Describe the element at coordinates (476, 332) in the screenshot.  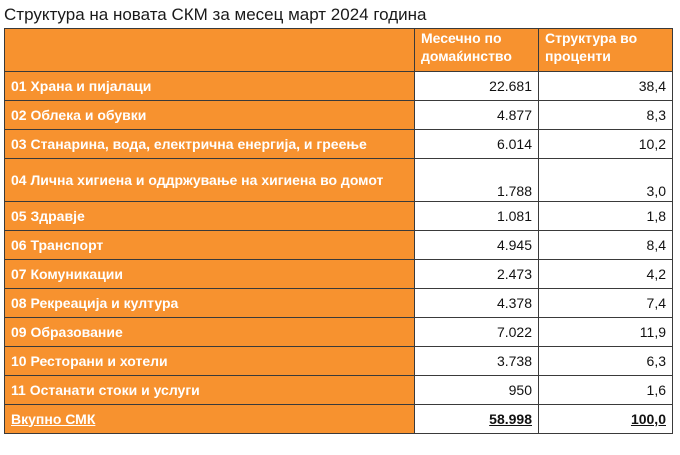
I see `row-monthly-value: 7.022` at that location.